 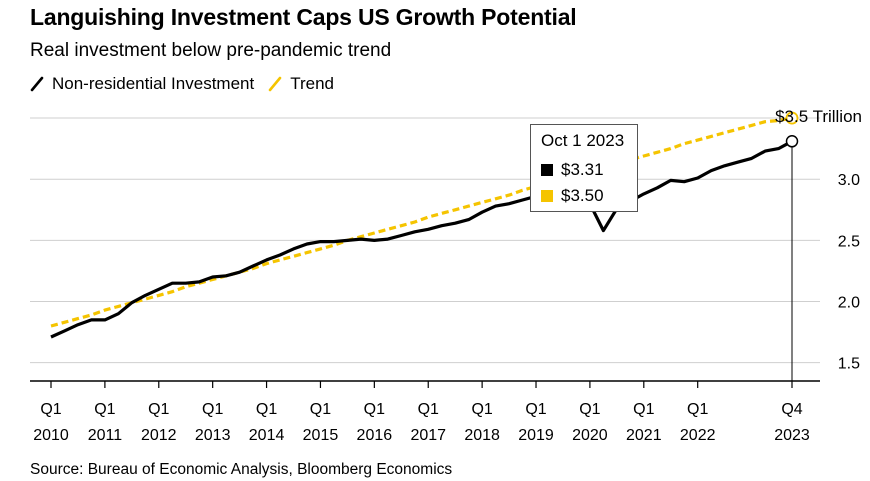 I want to click on legend-label-trend: Trend, so click(x=312, y=83).